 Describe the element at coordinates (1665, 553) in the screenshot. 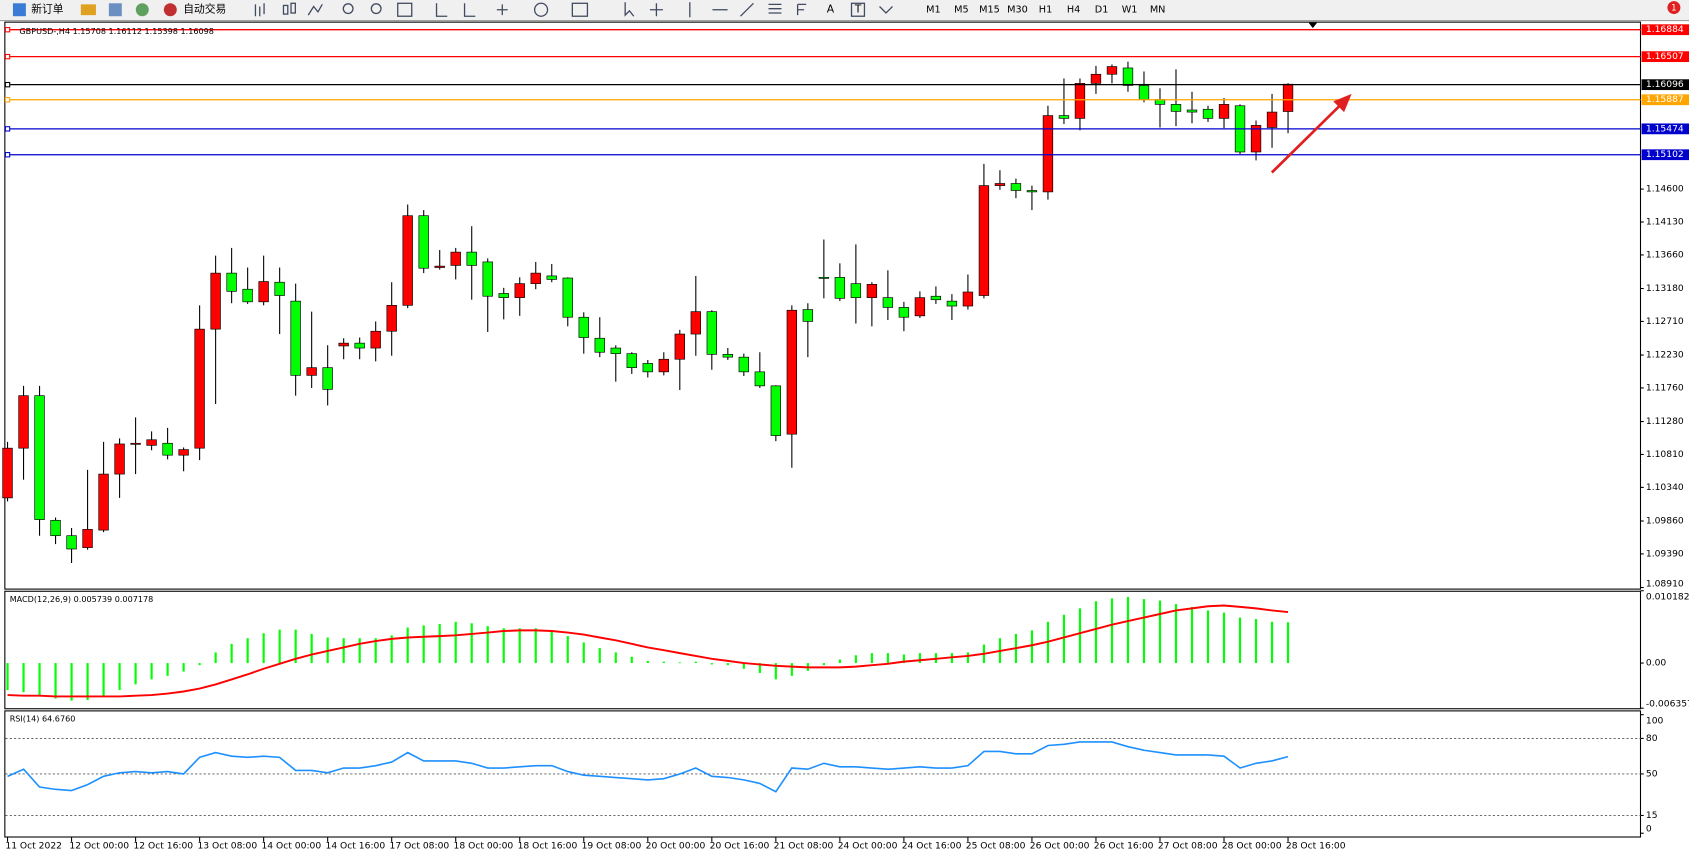

I see `y-tick-label: 1.09390` at that location.